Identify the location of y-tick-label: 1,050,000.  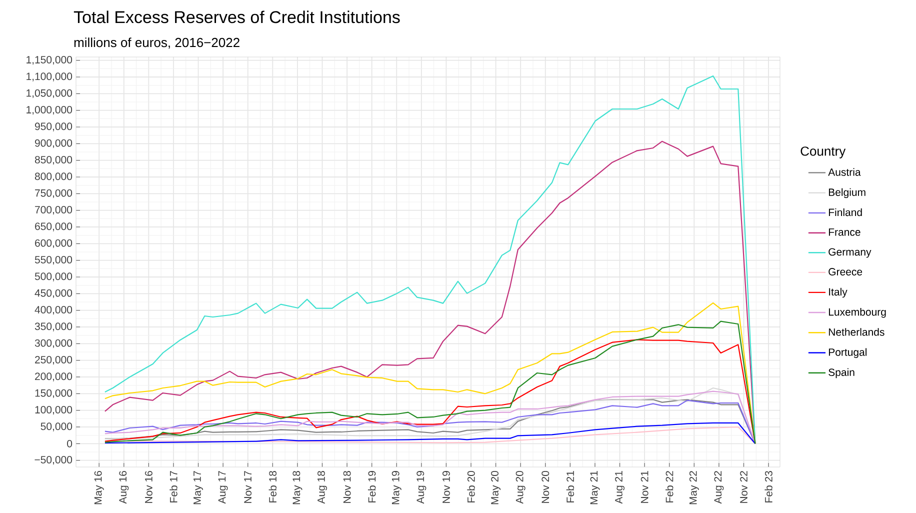
(49, 93).